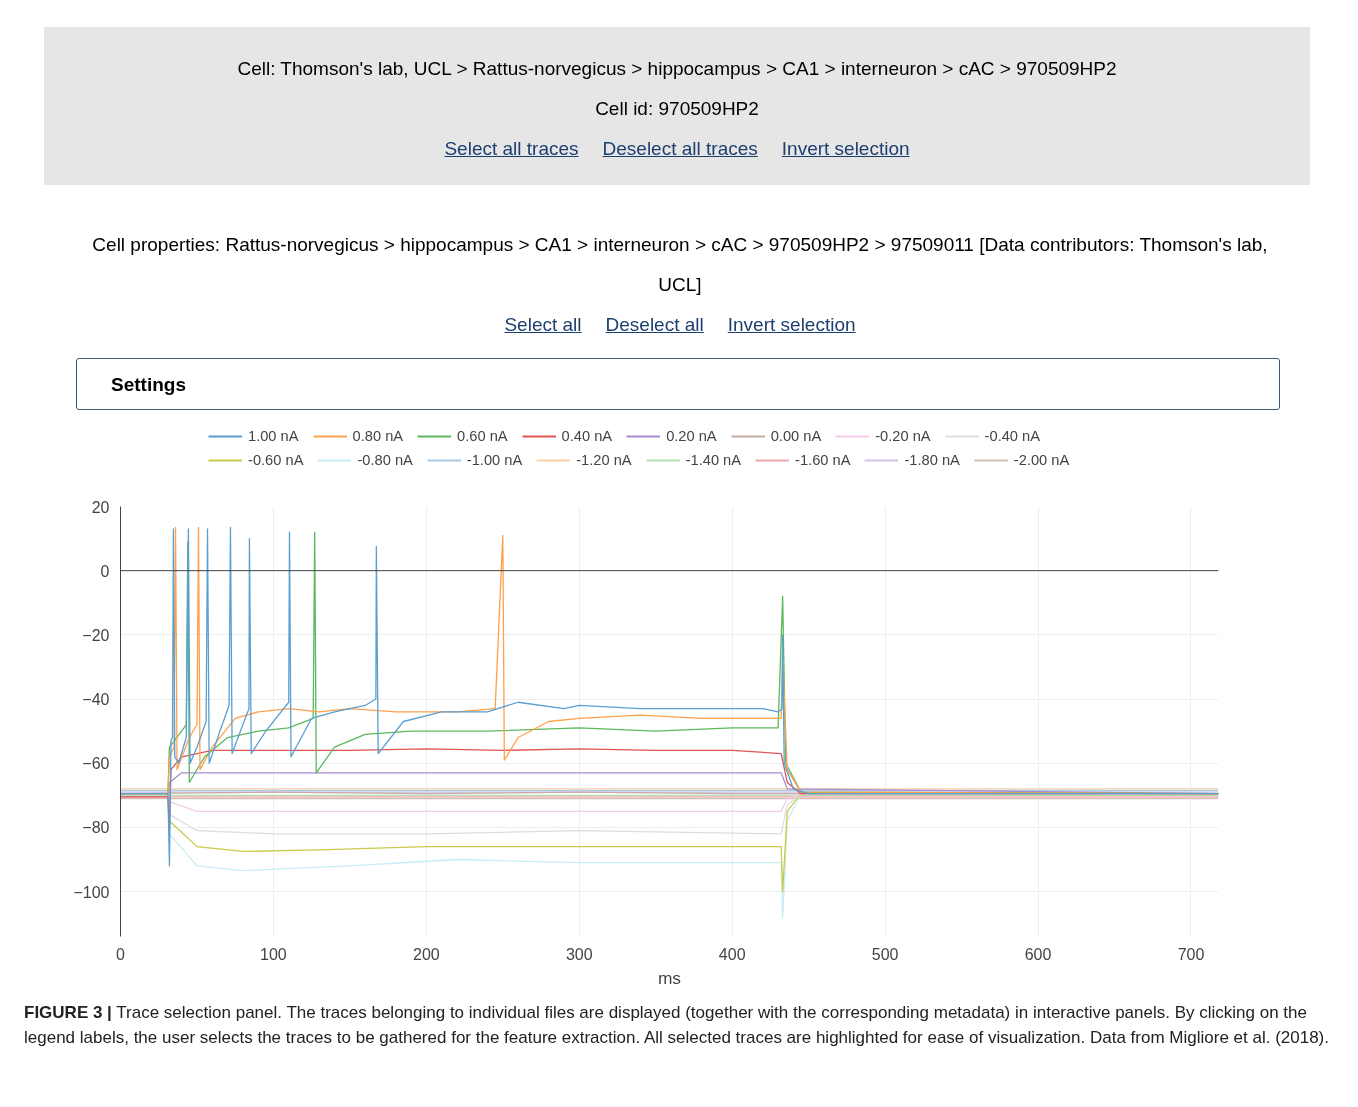  What do you see at coordinates (680, 265) in the screenshot?
I see `text: Cell properties: Rattus-norvegicus > hippocampus > CA1 > interneuron > cAC > 970509HP2 > 97509011 [Data contributors: Thomson's lab, UCL]` at bounding box center [680, 265].